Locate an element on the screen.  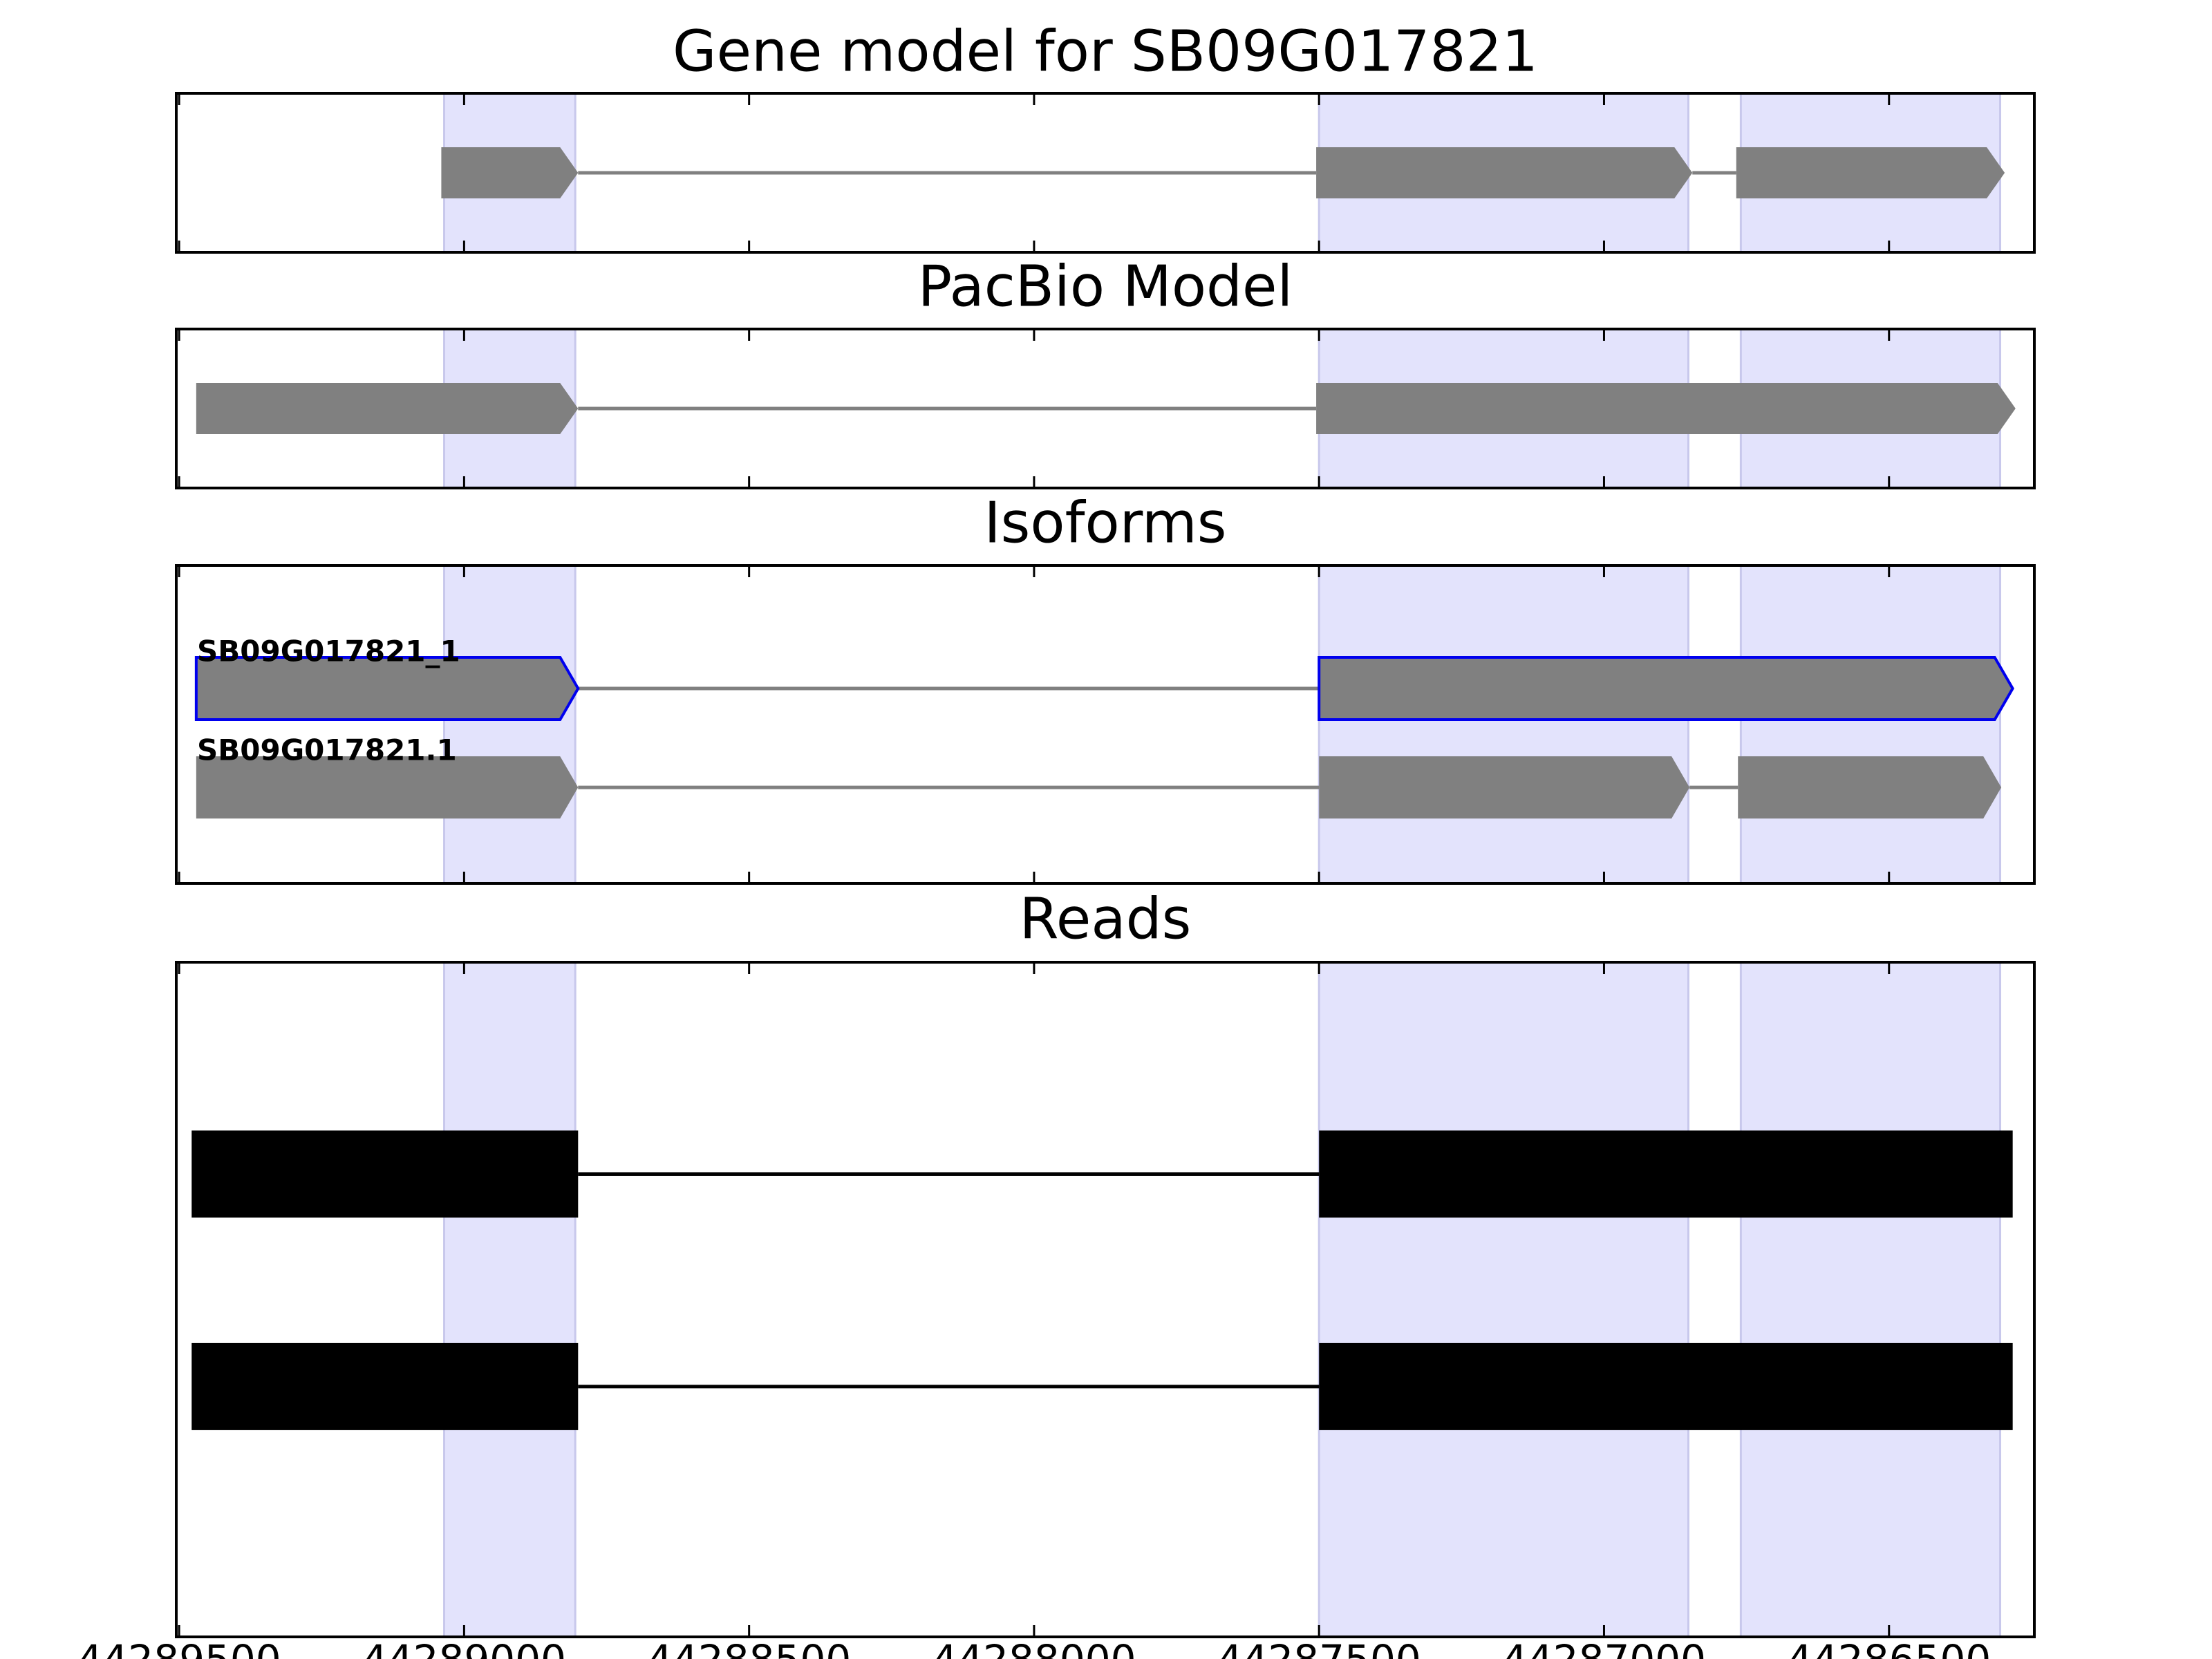
x-tick-label: 44287500 is located at coordinates (1319, 1647).